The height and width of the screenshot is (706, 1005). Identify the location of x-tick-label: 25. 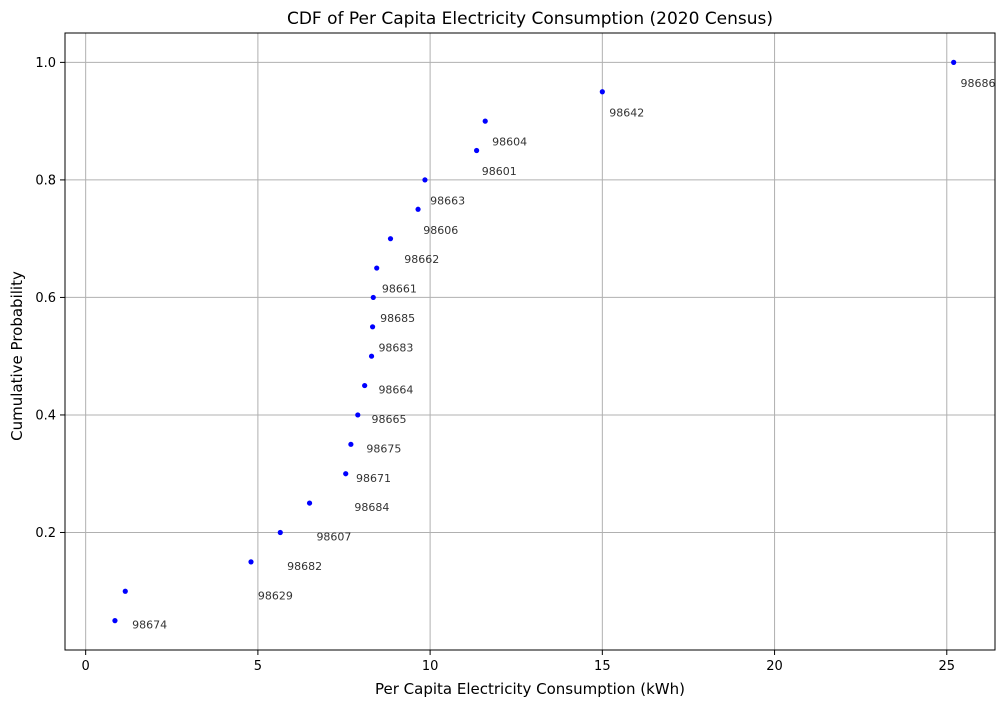
(947, 666).